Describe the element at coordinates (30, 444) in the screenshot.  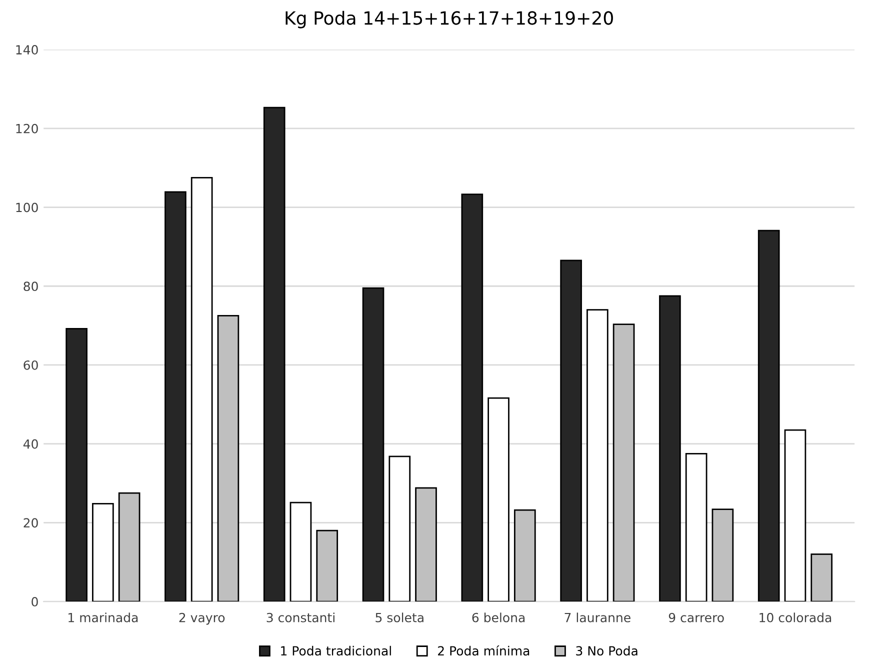
I see `y-tick-label: 40` at that location.